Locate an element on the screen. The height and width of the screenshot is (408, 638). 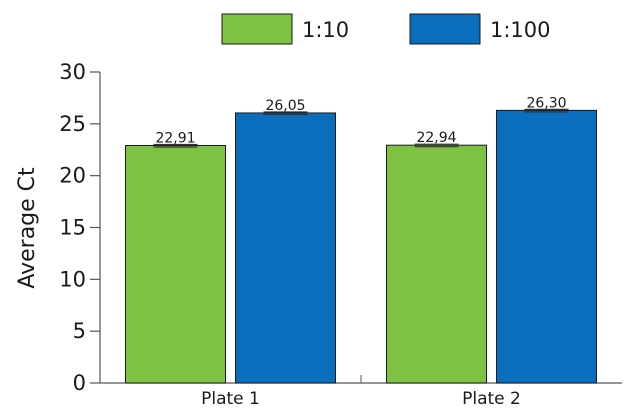
data-label: 22,94 is located at coordinates (436, 138).